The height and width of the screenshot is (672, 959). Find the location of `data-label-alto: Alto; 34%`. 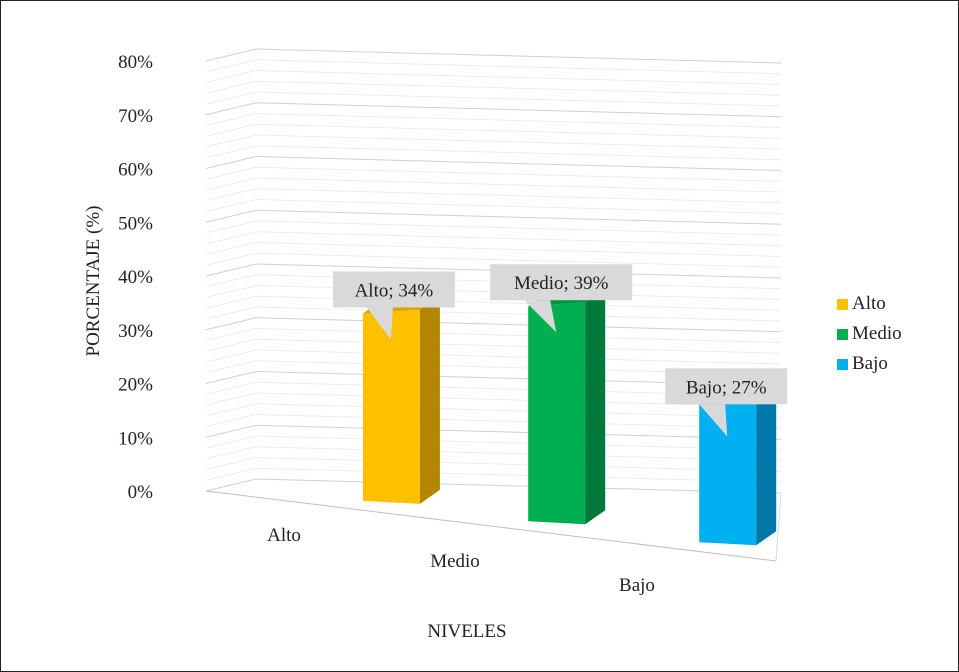

data-label-alto: Alto; 34% is located at coordinates (393, 305).